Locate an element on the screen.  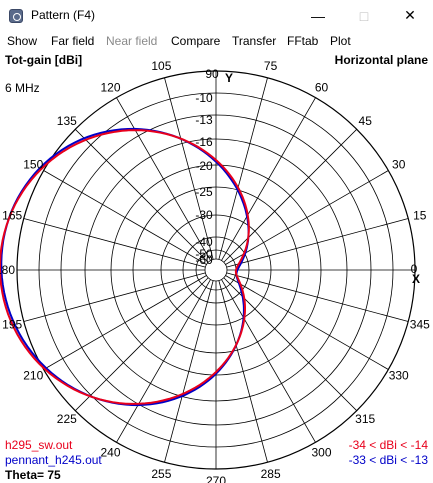
ring-label-60: -60 is located at coordinates (204, 260).